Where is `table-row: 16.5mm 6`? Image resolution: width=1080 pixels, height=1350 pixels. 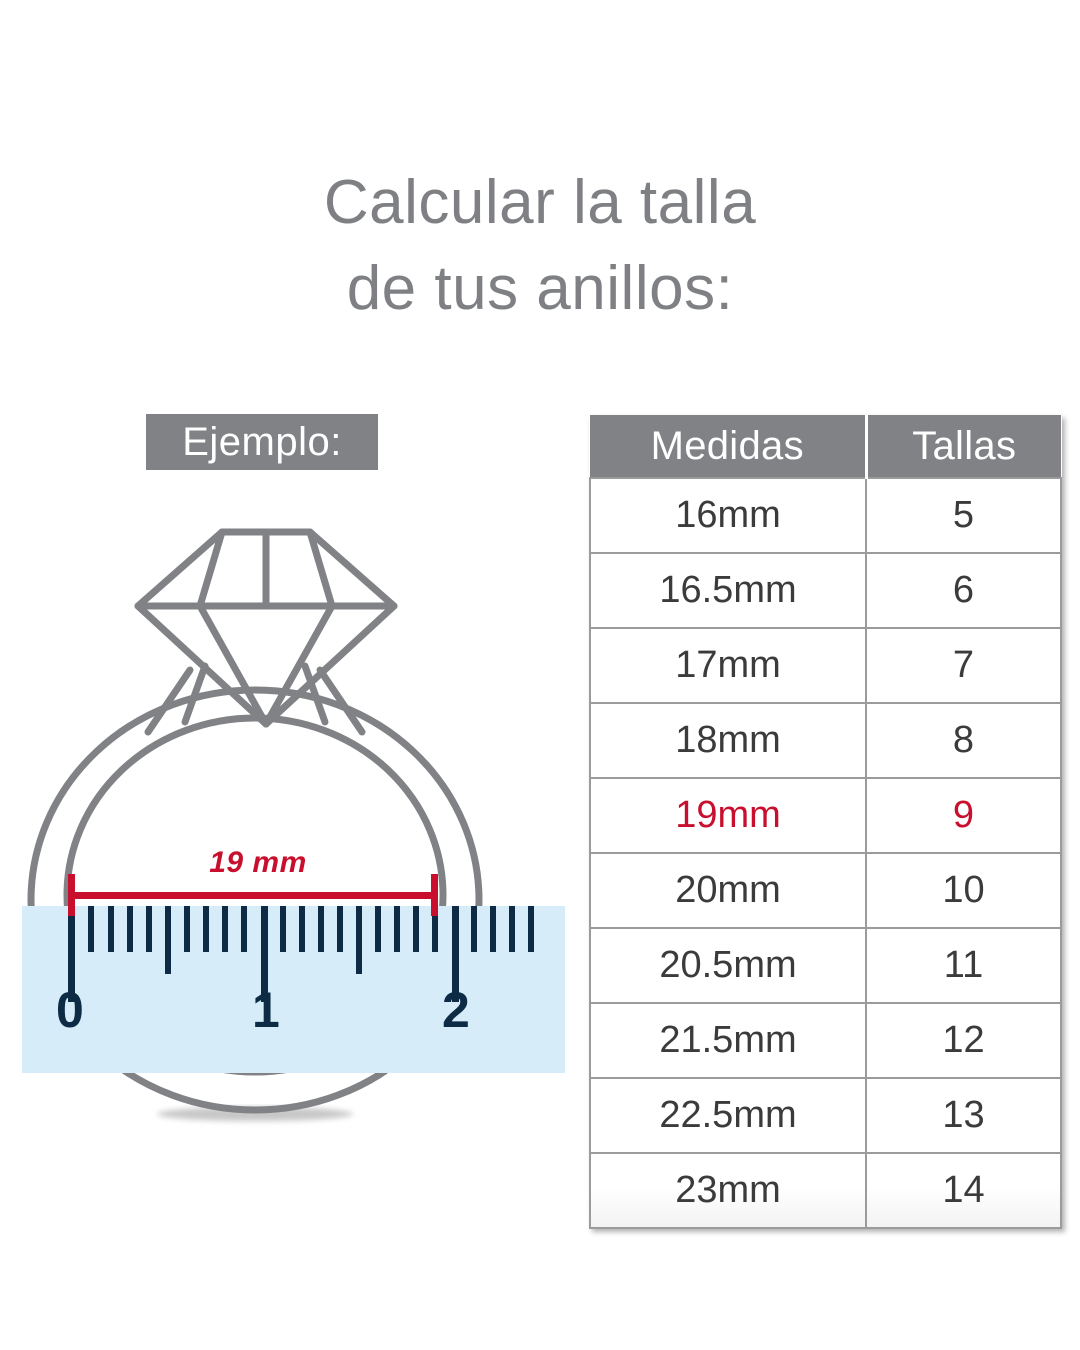
table-row: 16.5mm 6 is located at coordinates (825, 590).